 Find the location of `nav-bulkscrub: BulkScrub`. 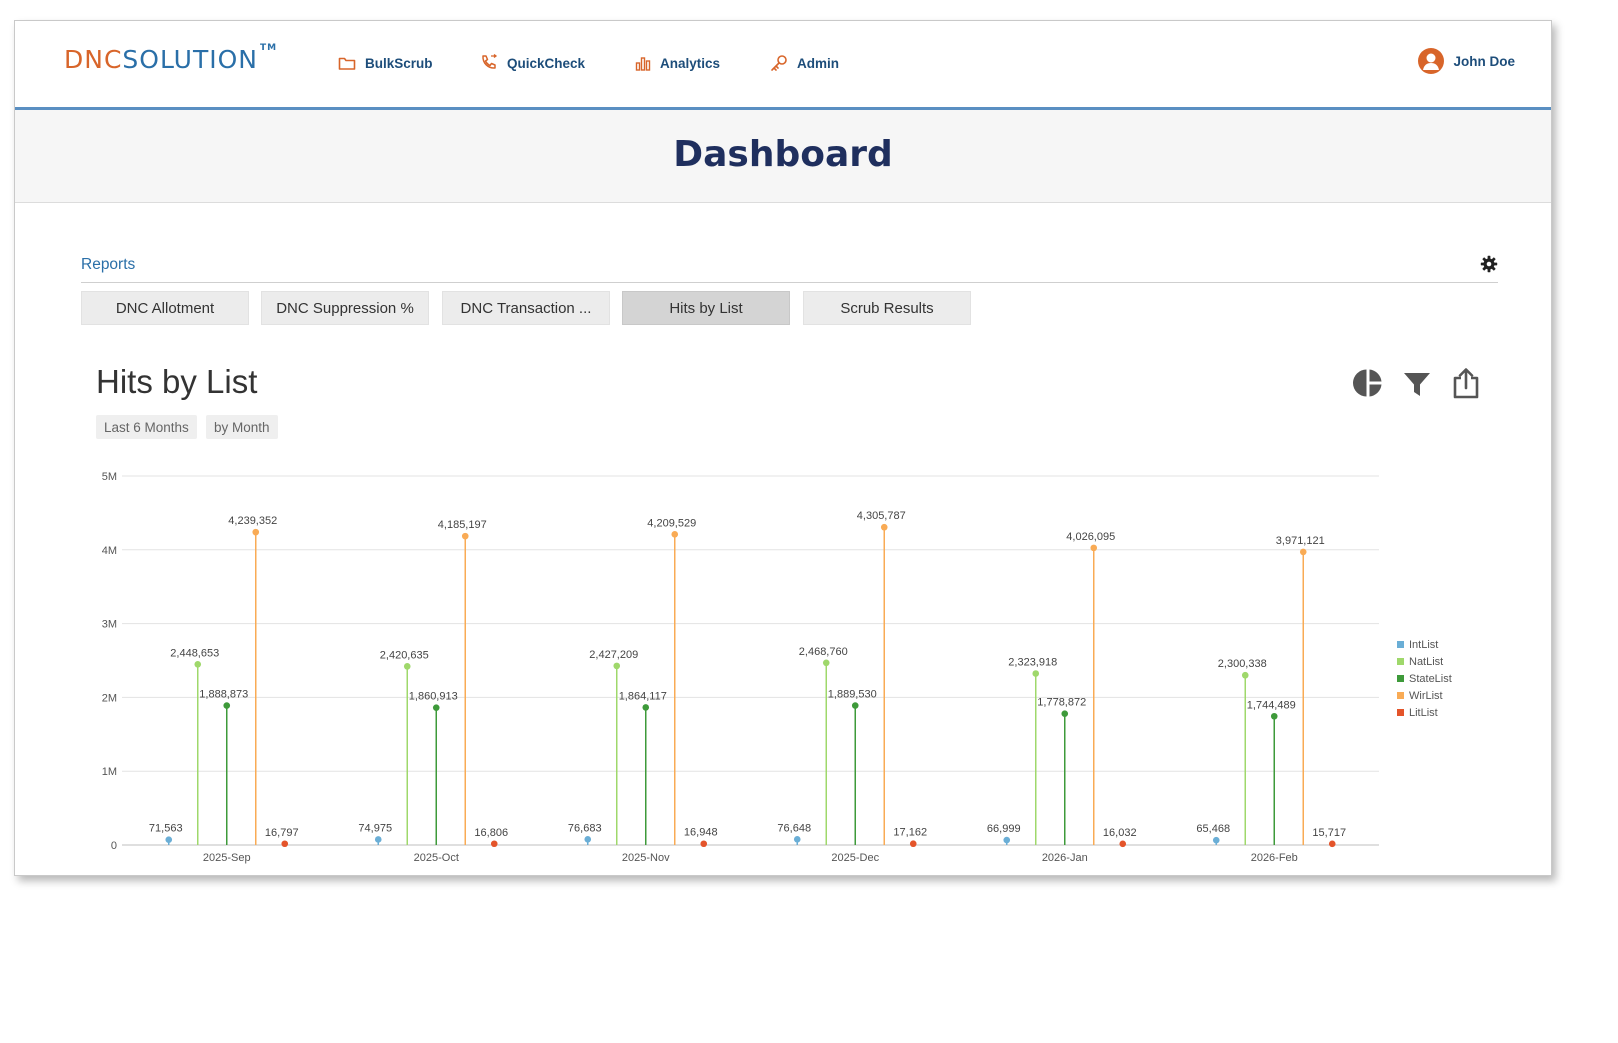

nav-bulkscrub: BulkScrub is located at coordinates (385, 63).